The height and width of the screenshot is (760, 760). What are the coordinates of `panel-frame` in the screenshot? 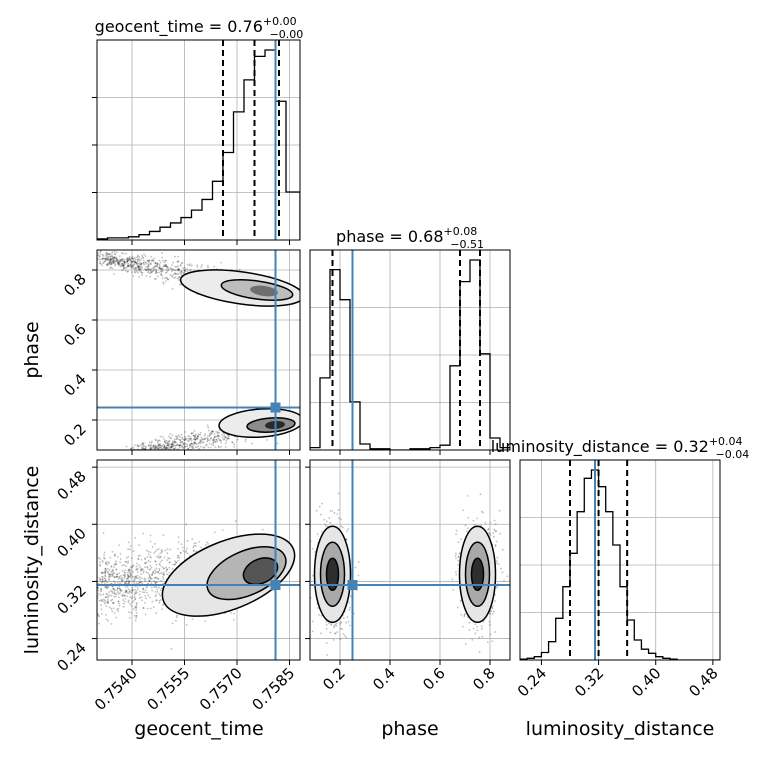 It's located at (410, 560).